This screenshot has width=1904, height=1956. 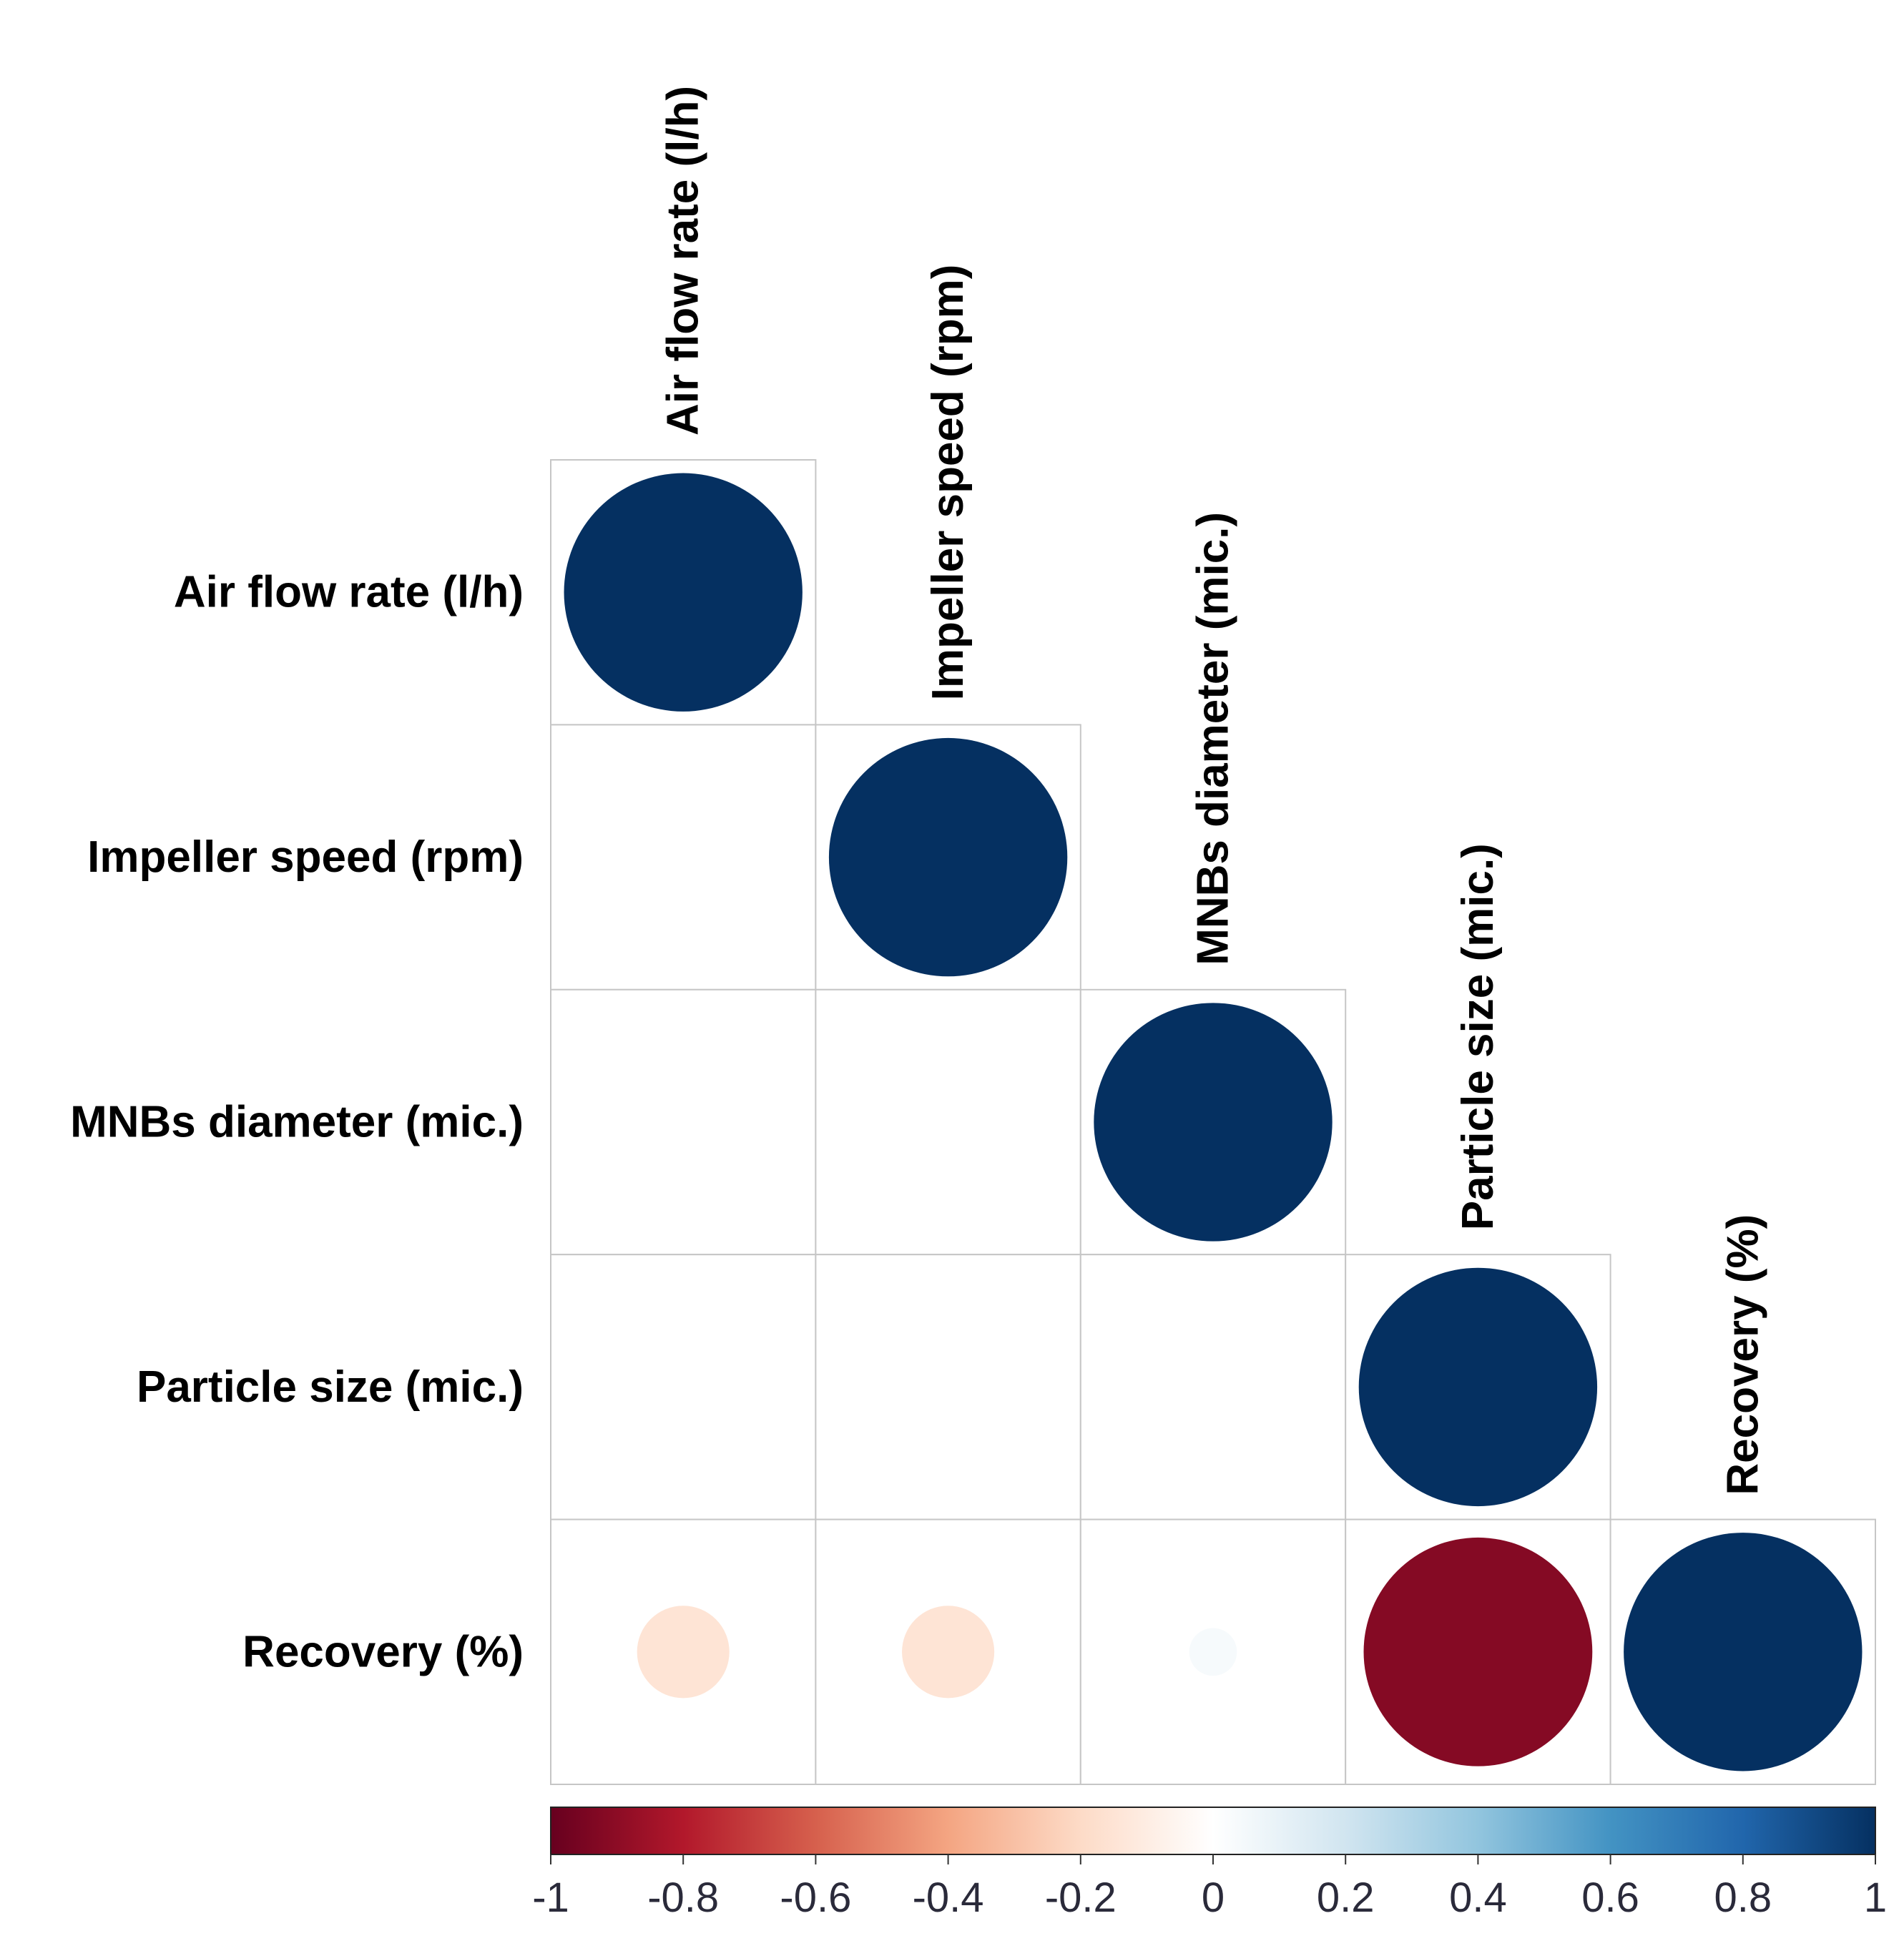 I want to click on row-label: Impeller speed (rpm), so click(x=305, y=857).